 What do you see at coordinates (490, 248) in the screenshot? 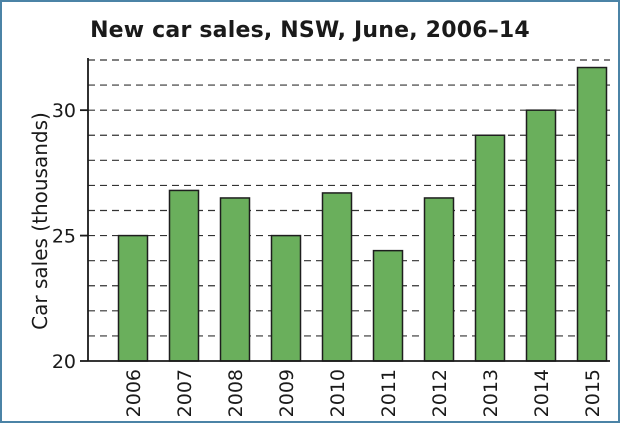
I see `bar-2013` at bounding box center [490, 248].